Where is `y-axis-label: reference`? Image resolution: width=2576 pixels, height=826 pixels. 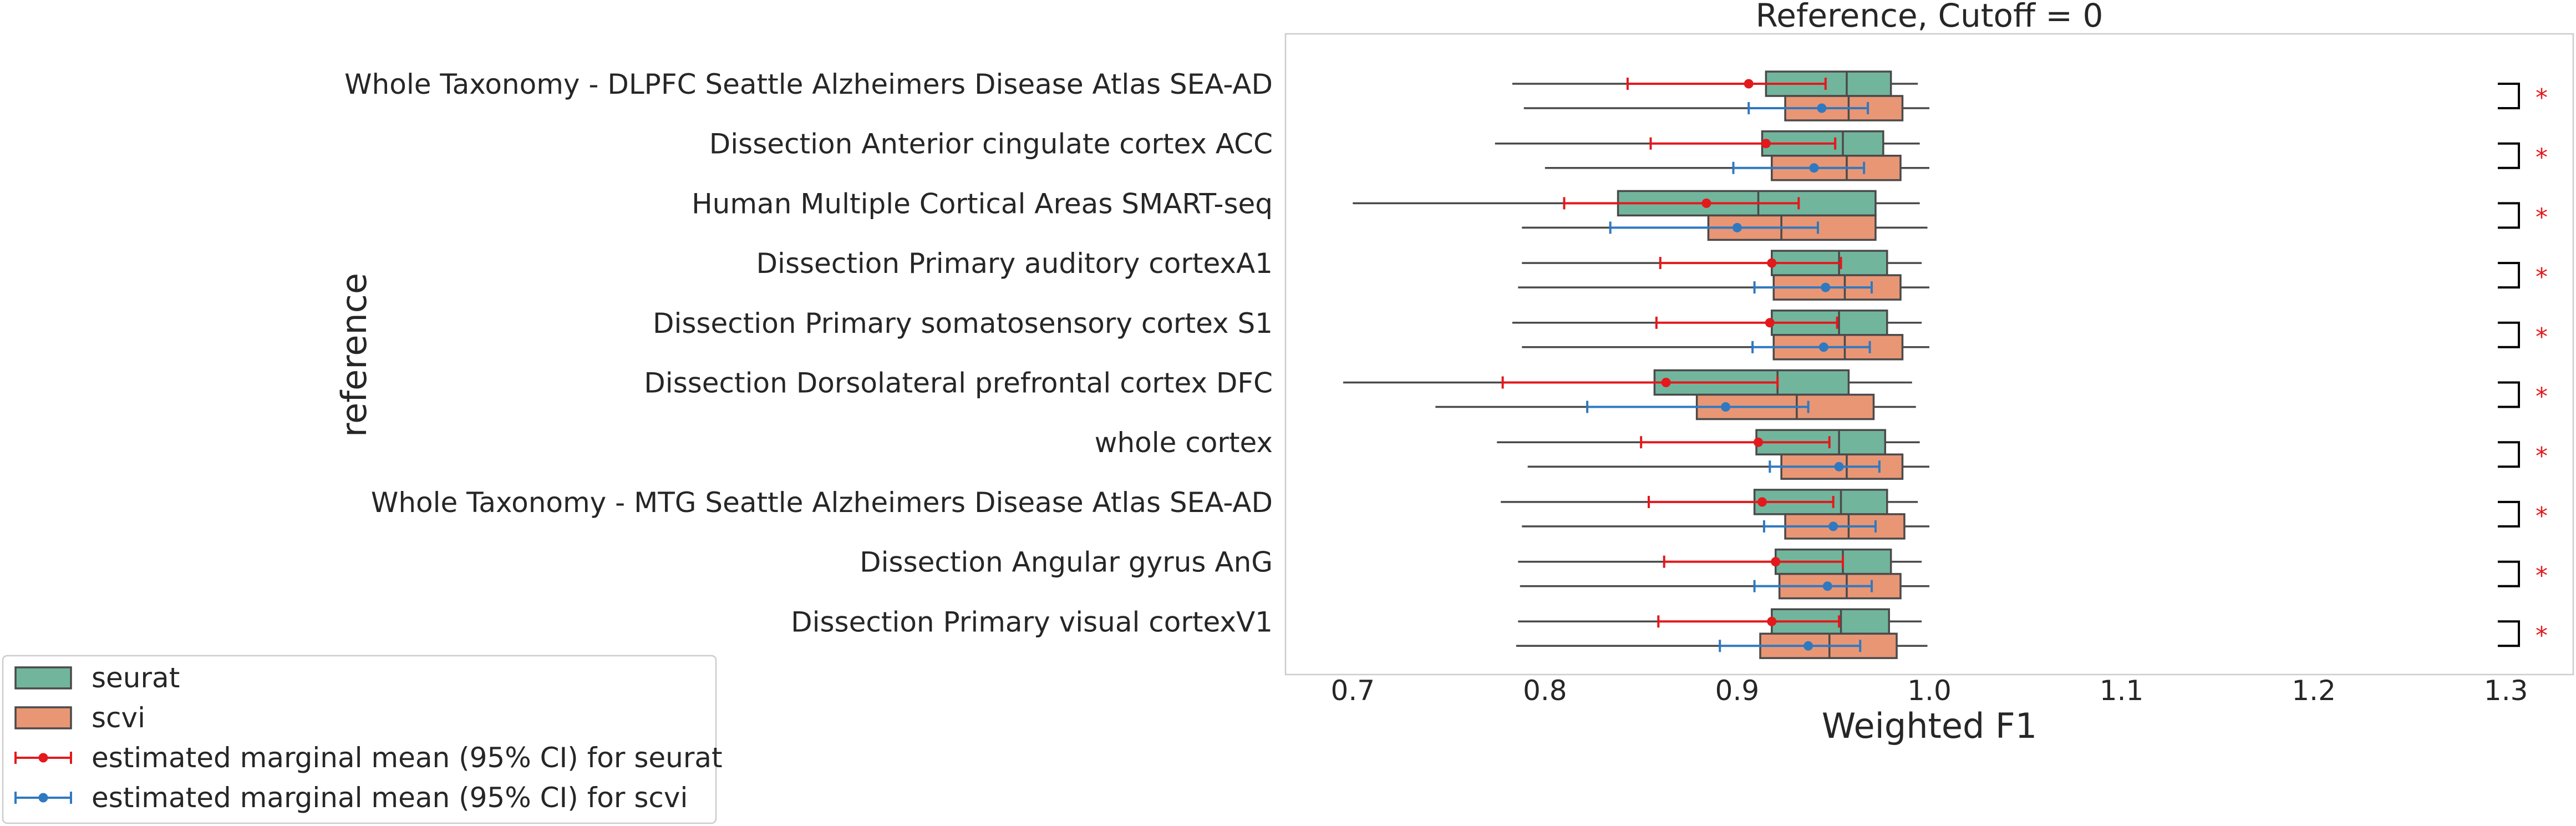 y-axis-label: reference is located at coordinates (354, 355).